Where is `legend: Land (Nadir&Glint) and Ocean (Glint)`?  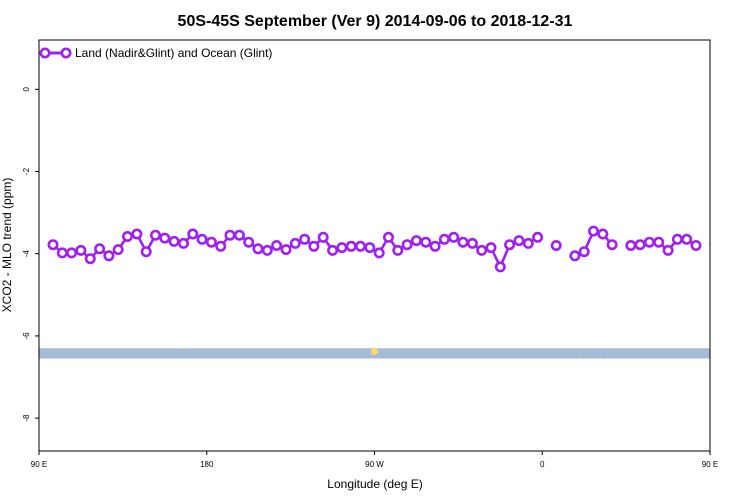 legend: Land (Nadir&Glint) and Ocean (Glint) is located at coordinates (155, 53).